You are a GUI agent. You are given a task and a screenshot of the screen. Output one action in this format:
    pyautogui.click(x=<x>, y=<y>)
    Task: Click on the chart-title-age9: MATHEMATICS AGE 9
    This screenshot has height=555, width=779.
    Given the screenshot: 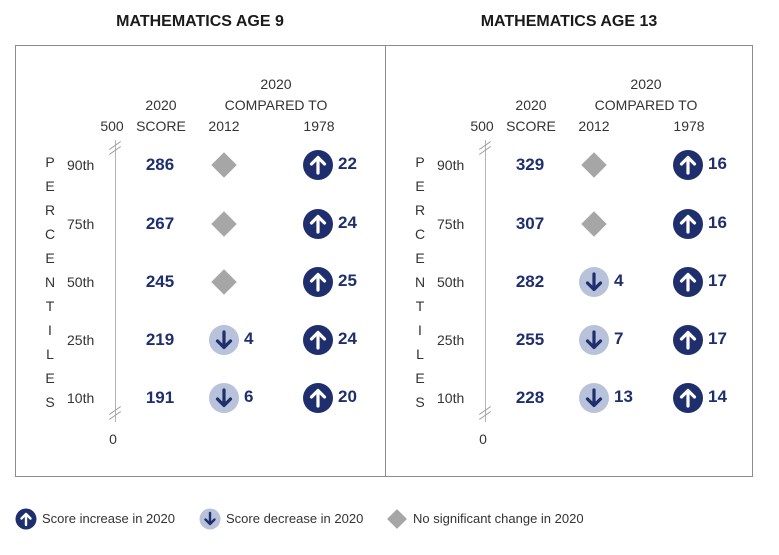 What is the action you would take?
    pyautogui.click(x=200, y=21)
    